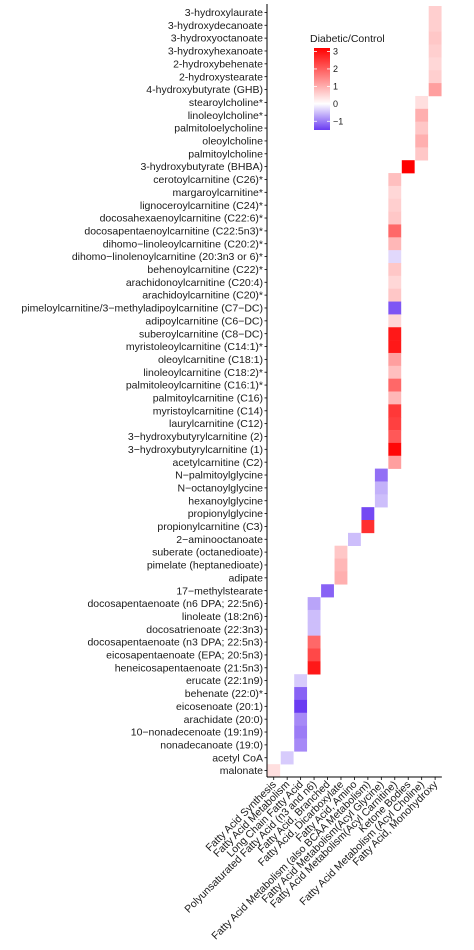 The width and height of the screenshot is (474, 950). What do you see at coordinates (225, 501) in the screenshot?
I see `row-label: hexanoylglycine` at bounding box center [225, 501].